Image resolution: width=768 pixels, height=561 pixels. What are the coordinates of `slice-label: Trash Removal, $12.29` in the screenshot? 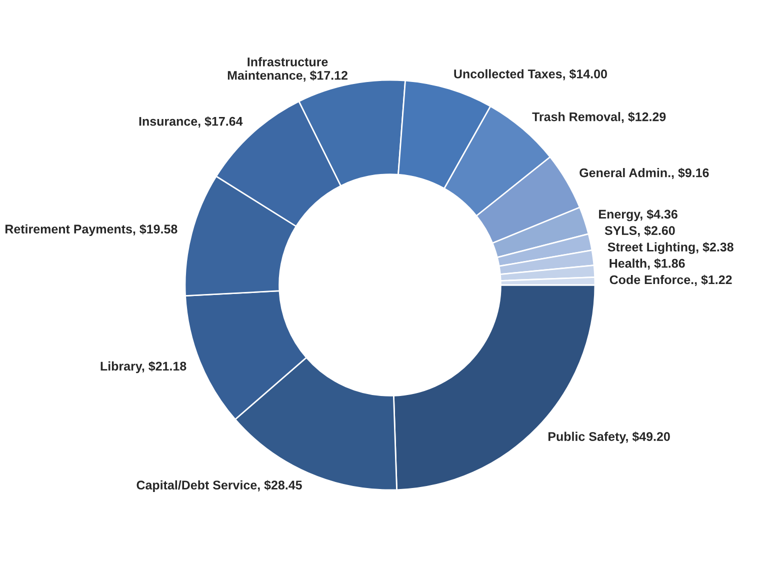 It's located at (599, 118).